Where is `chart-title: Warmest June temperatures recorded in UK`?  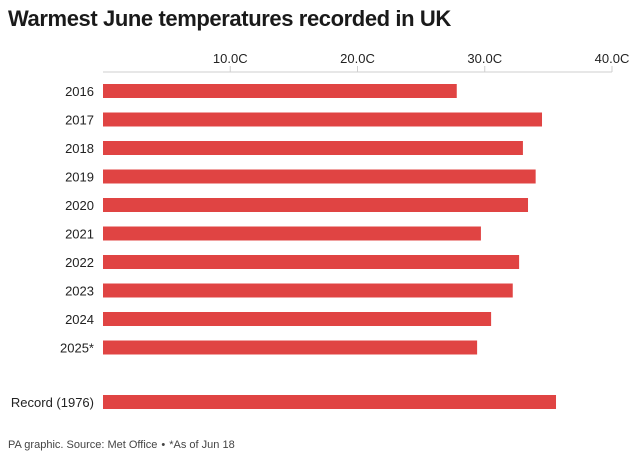
chart-title: Warmest June temperatures recorded in UK is located at coordinates (229, 18).